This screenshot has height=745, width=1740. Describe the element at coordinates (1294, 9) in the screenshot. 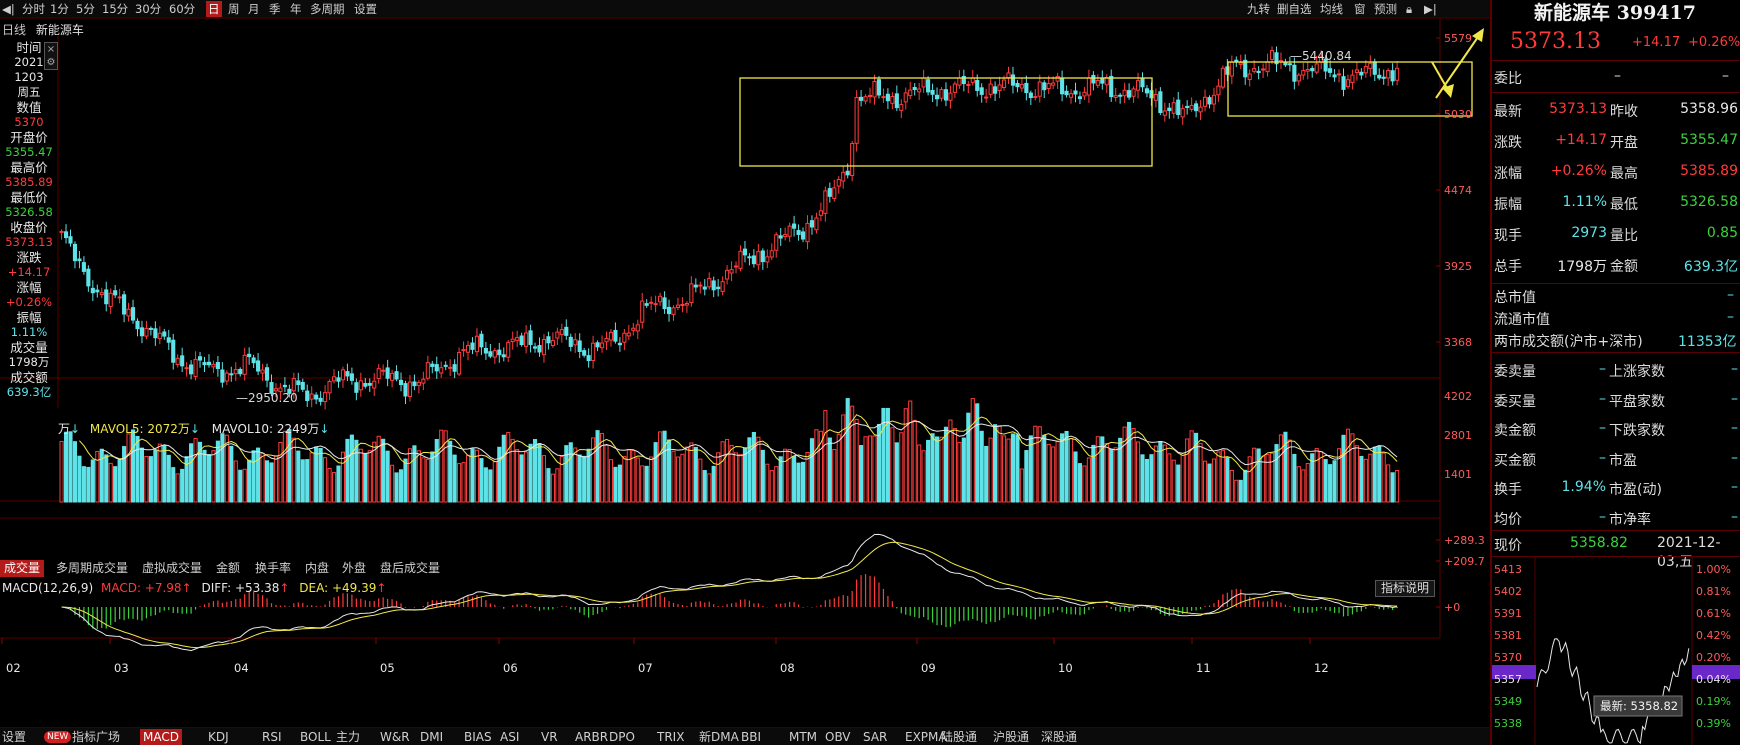

I see `btn-remove-favorite: 删自选` at that location.